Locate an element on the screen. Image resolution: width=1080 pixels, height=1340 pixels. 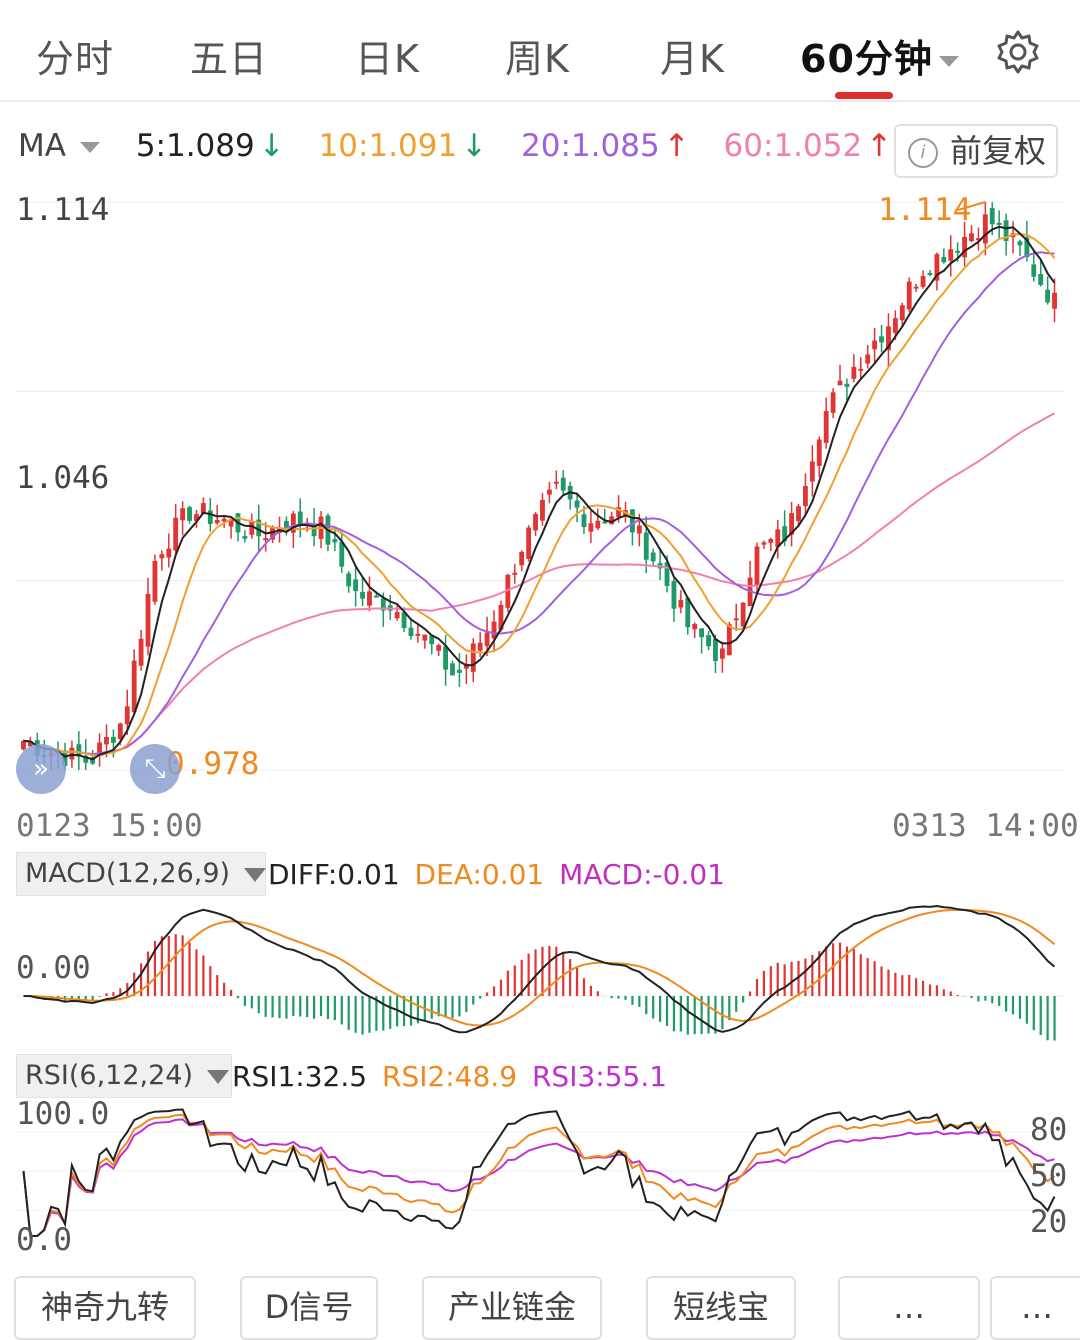
tab-60-minute: 60分钟 is located at coordinates (879, 55).